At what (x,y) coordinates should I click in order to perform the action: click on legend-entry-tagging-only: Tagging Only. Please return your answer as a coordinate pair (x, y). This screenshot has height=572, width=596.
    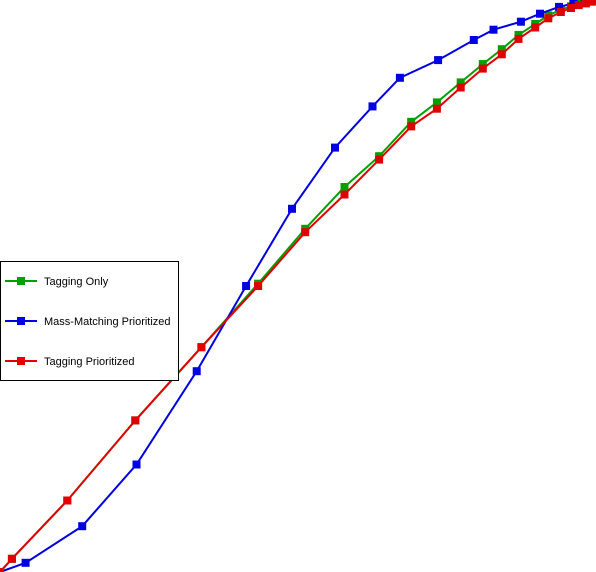
    Looking at the image, I should click on (57, 282).